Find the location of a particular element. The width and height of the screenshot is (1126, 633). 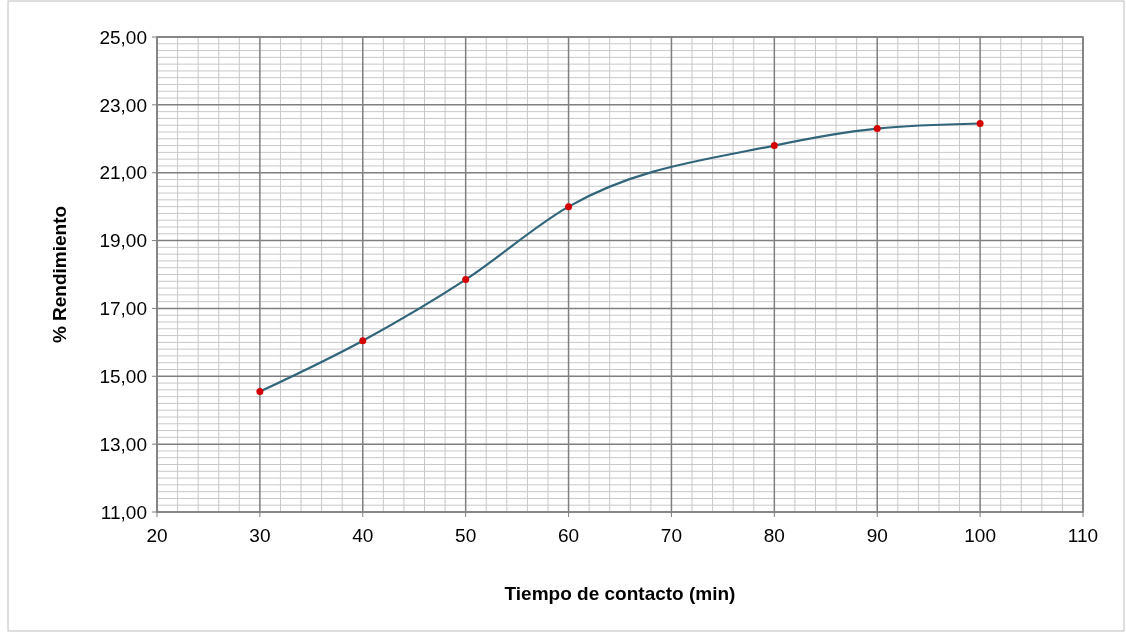

y-tick-label: 15,00 is located at coordinates (123, 376).